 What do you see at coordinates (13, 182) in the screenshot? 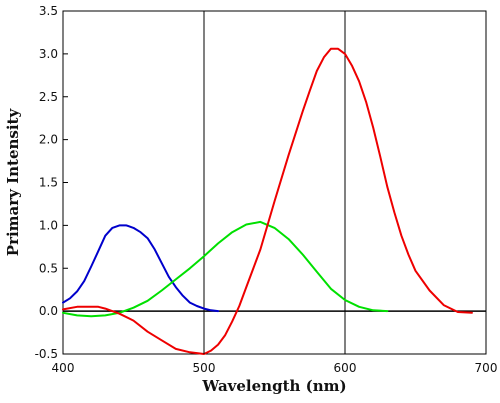
I see `y-axis-title: Primary Intensity` at bounding box center [13, 182].